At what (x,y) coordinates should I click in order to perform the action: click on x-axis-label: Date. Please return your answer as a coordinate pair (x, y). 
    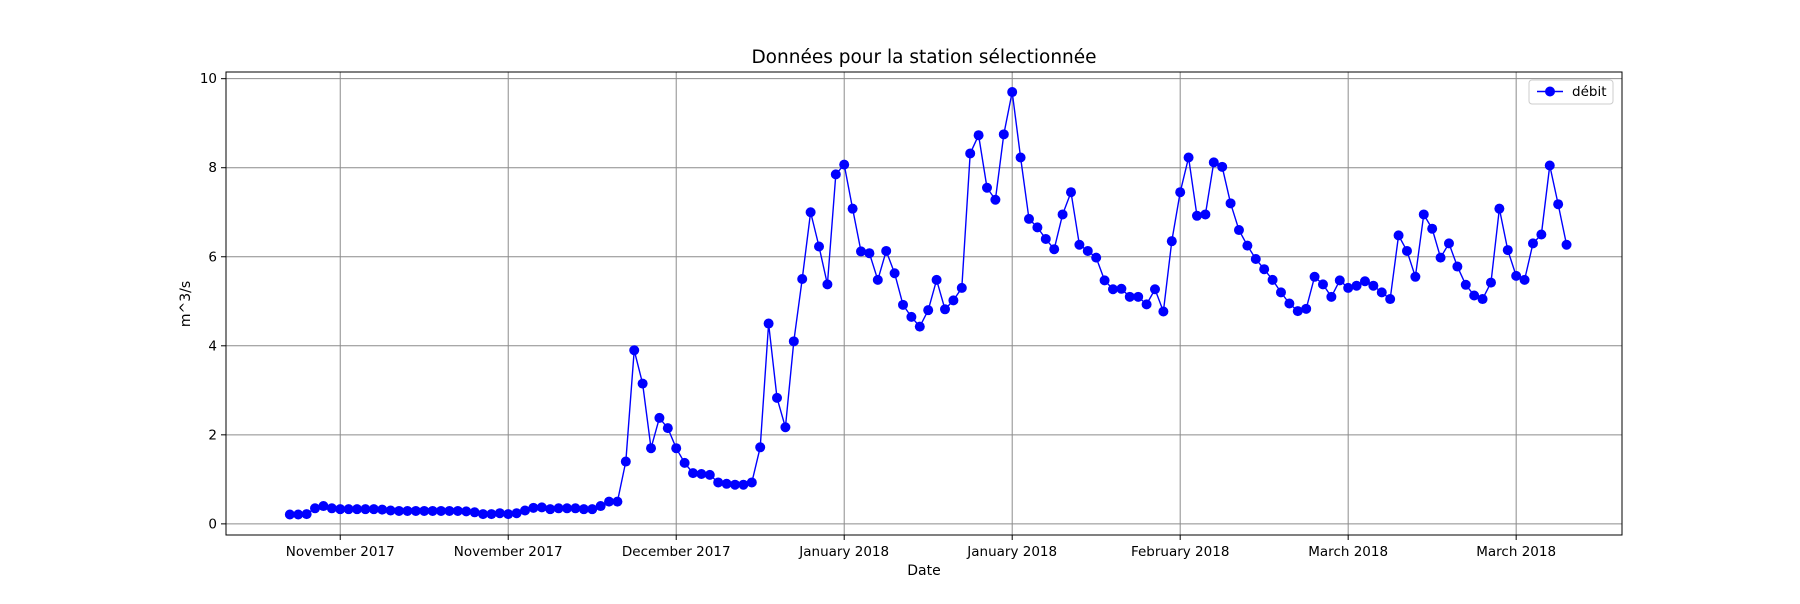
    Looking at the image, I should click on (923, 571).